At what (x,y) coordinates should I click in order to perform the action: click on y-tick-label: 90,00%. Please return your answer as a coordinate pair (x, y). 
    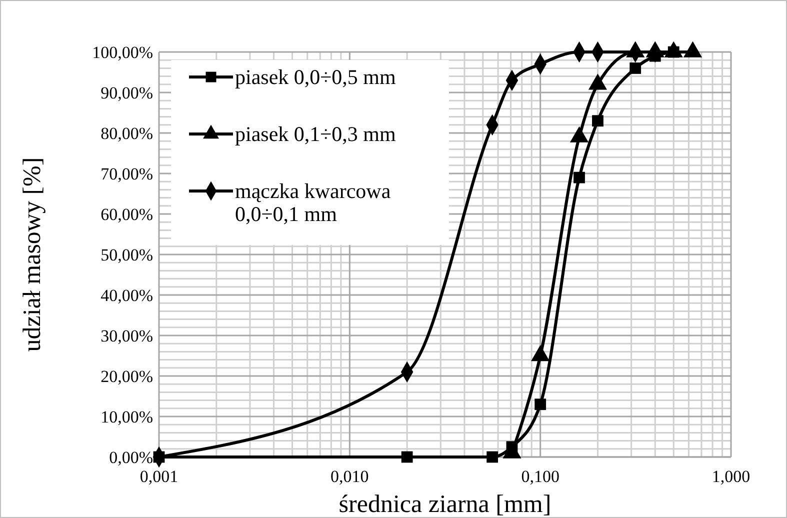
    Looking at the image, I should click on (126, 93).